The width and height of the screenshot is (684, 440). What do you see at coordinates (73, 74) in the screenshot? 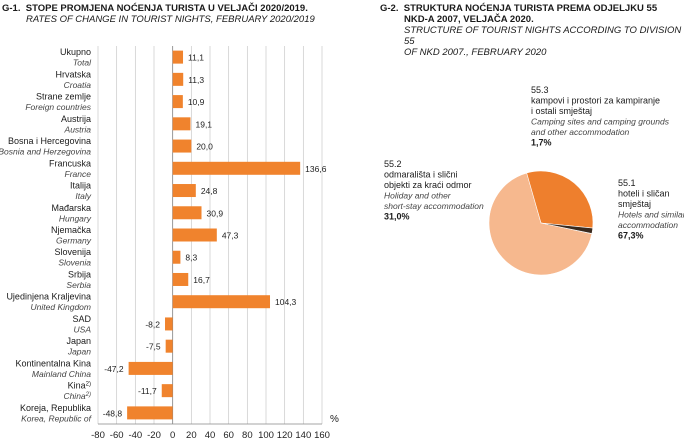
I see `category-label: Hrvatska` at bounding box center [73, 74].